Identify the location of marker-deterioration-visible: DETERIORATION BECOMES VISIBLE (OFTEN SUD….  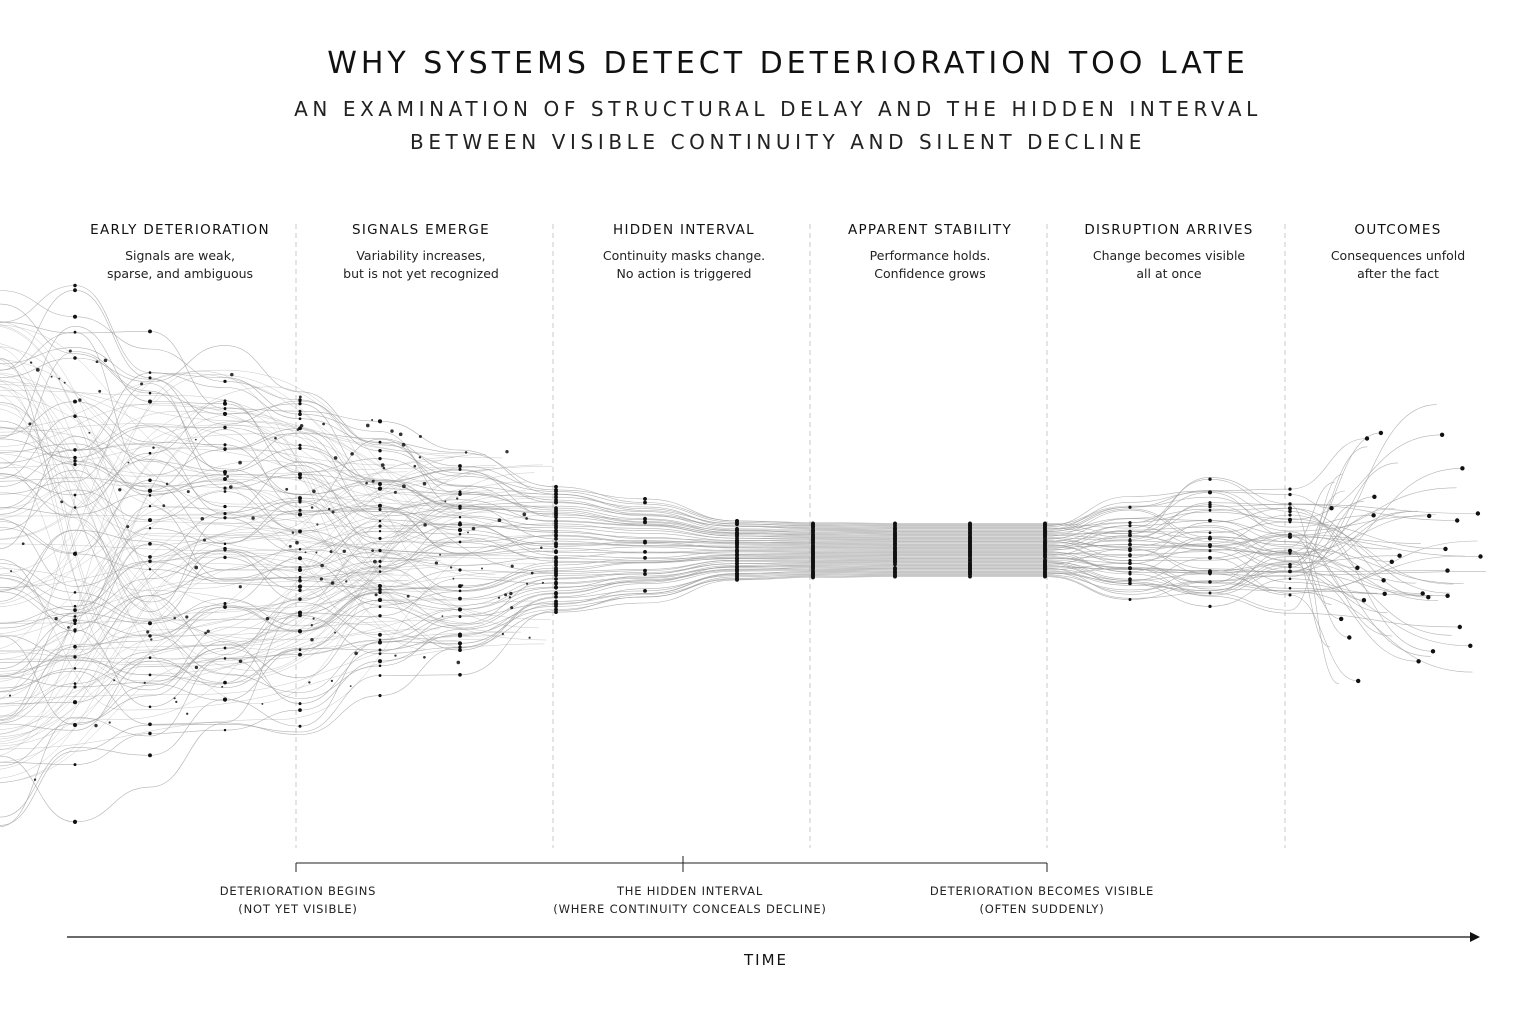
(1042, 900).